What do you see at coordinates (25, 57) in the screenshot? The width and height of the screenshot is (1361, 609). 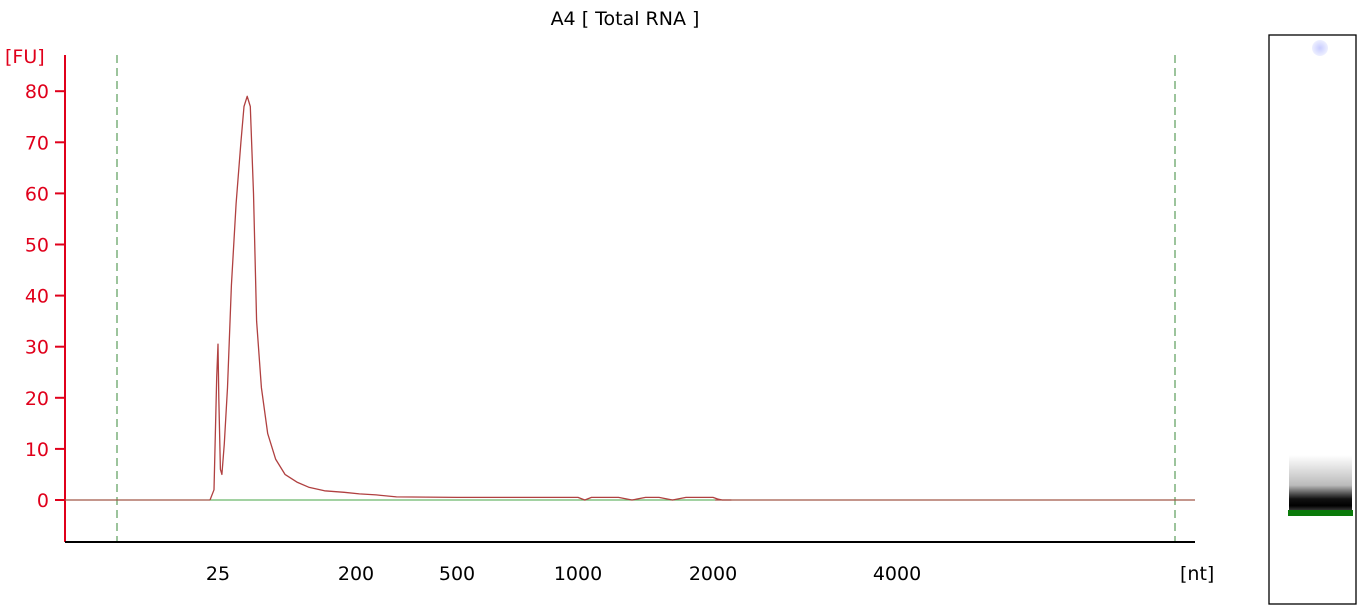 I see `y-axis-label: [FU]` at bounding box center [25, 57].